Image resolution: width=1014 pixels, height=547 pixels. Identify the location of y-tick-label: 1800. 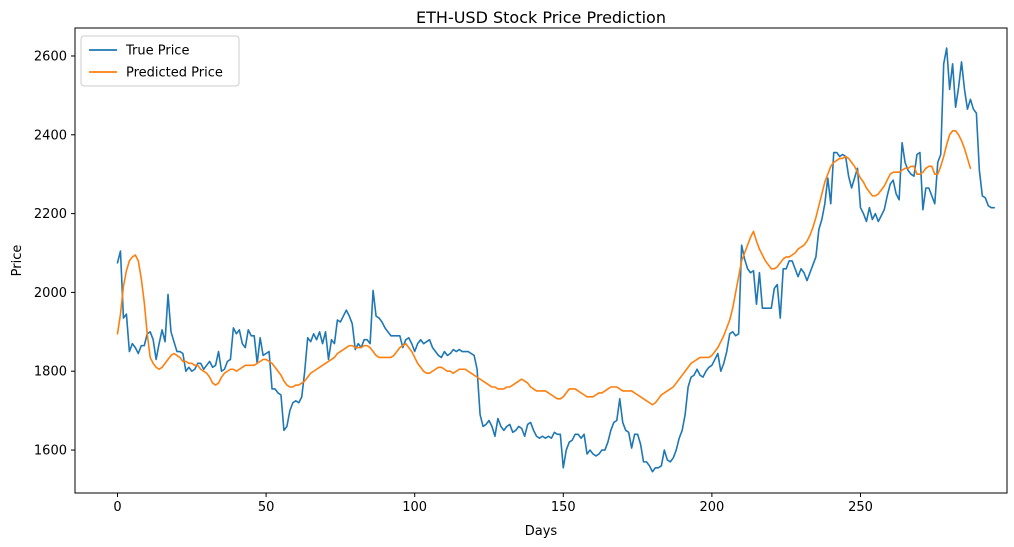
(50, 372).